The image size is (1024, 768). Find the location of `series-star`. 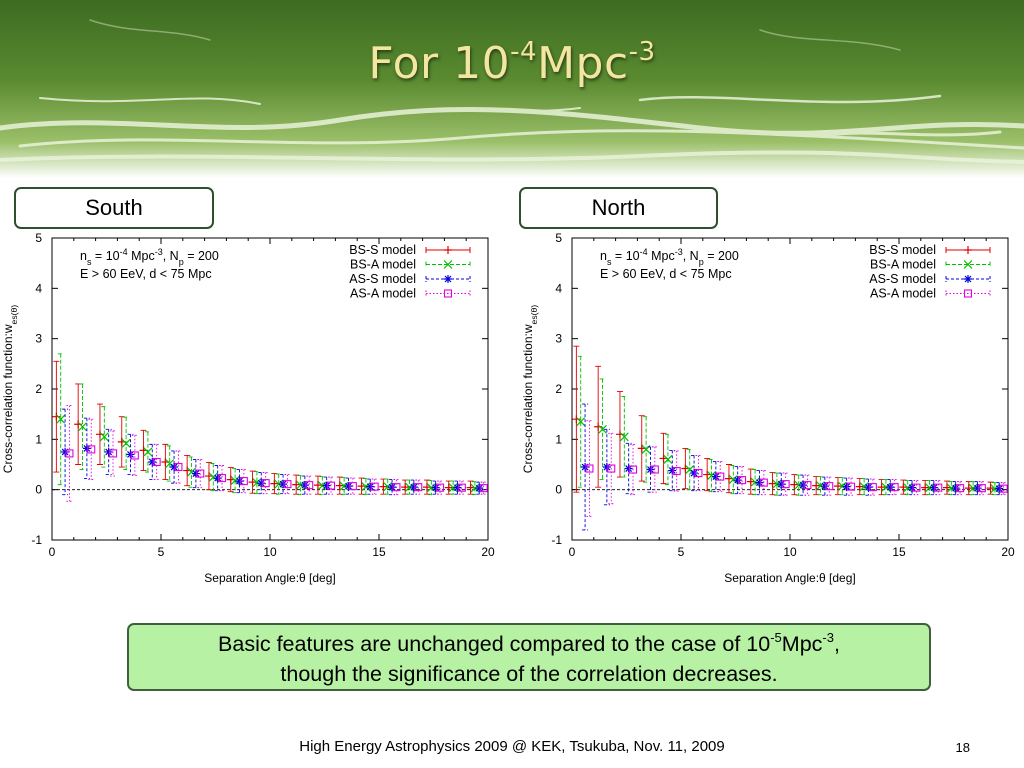

series-star is located at coordinates (272, 452).